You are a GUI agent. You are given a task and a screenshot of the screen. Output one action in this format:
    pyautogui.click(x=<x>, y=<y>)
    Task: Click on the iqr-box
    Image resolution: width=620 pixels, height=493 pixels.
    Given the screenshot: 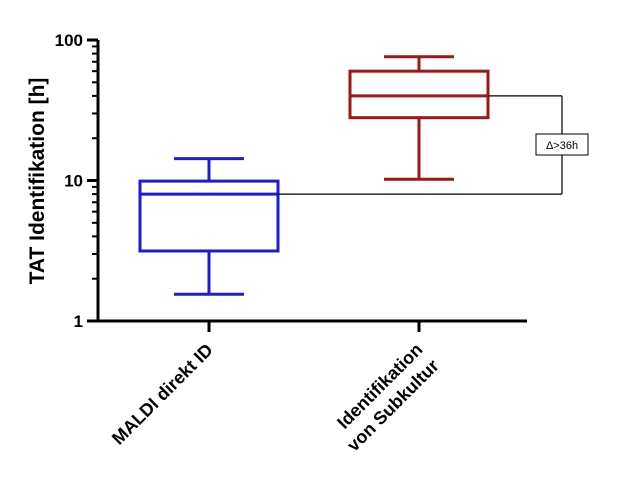 What is the action you would take?
    pyautogui.click(x=209, y=216)
    